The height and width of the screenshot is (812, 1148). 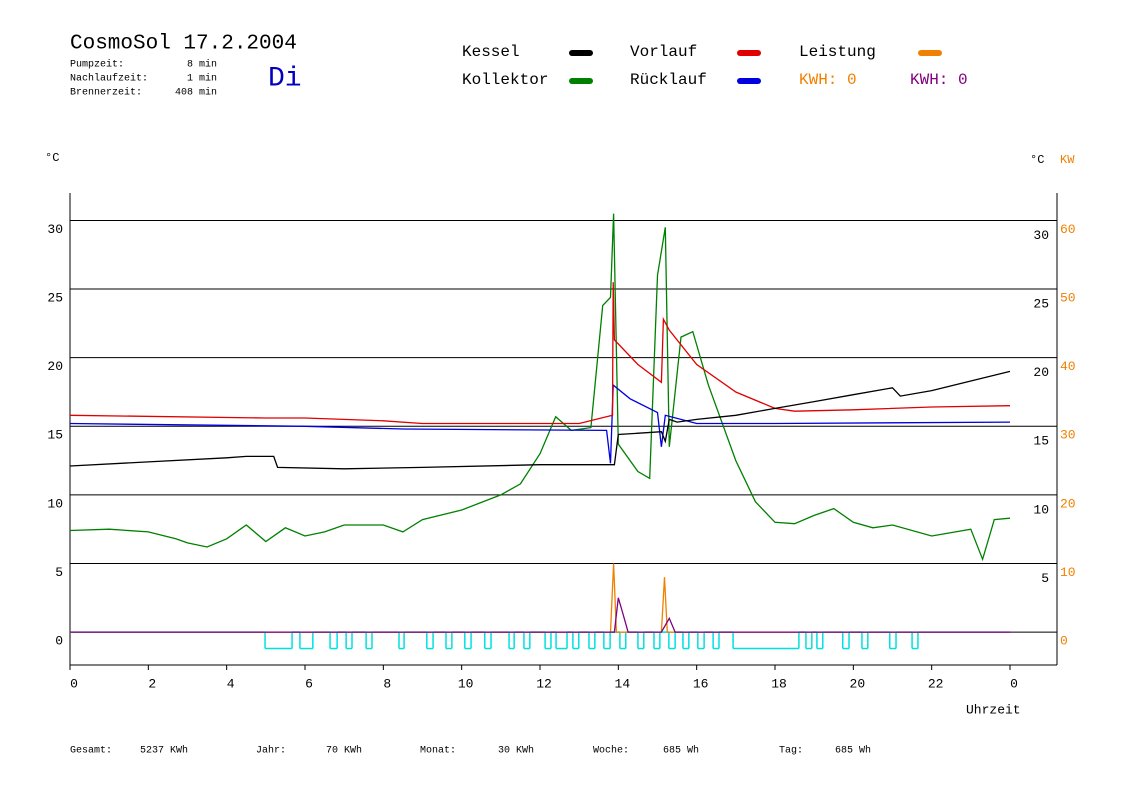 I want to click on y-tick-label: 30, so click(x=55, y=229).